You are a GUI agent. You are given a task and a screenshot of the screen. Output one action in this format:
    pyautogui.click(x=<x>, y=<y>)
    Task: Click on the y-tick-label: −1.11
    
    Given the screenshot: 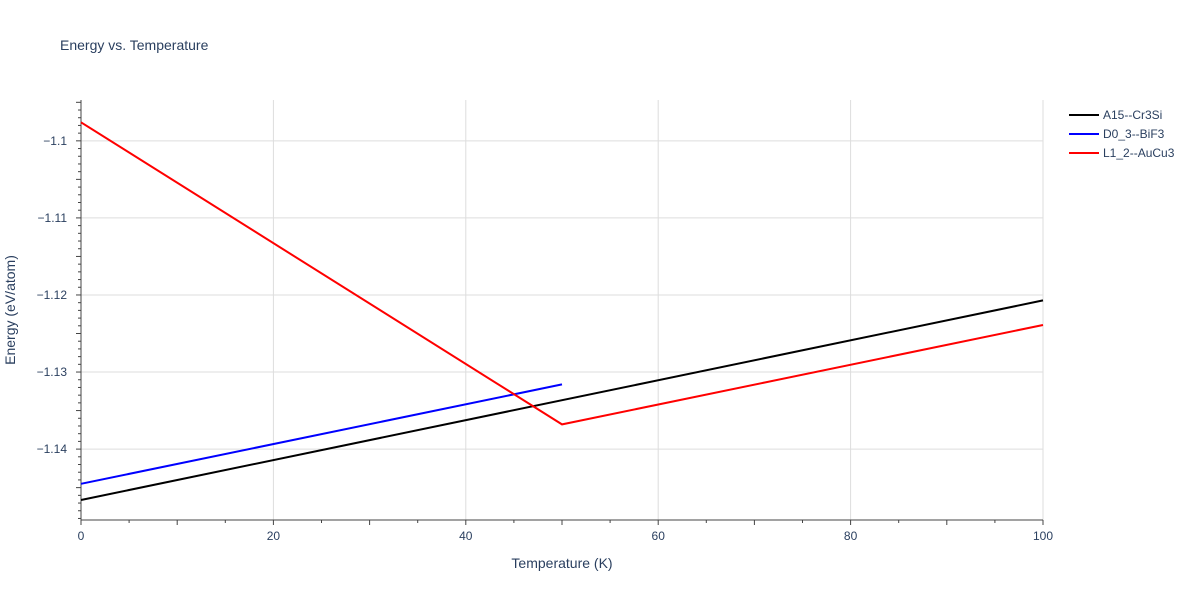 What is the action you would take?
    pyautogui.click(x=53, y=218)
    